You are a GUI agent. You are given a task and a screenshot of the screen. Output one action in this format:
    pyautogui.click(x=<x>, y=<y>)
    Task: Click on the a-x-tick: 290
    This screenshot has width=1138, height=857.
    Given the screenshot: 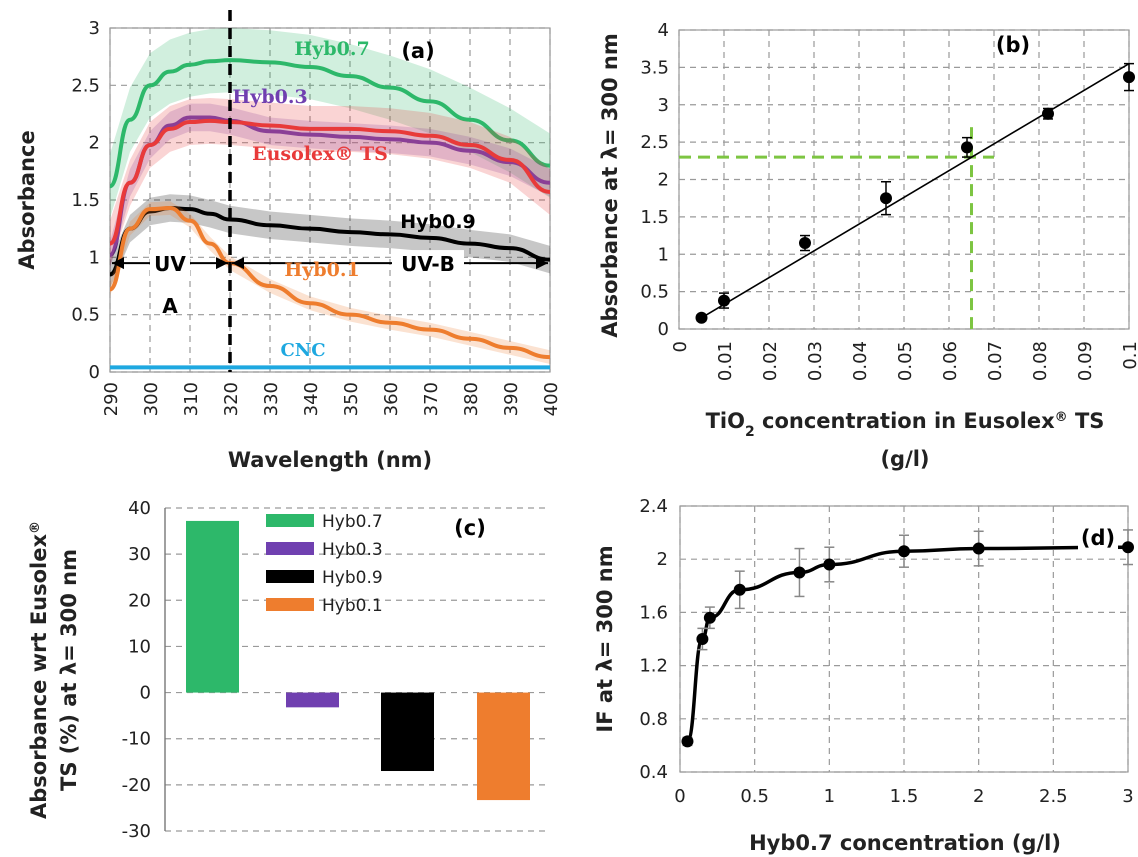 What is the action you would take?
    pyautogui.click(x=111, y=399)
    